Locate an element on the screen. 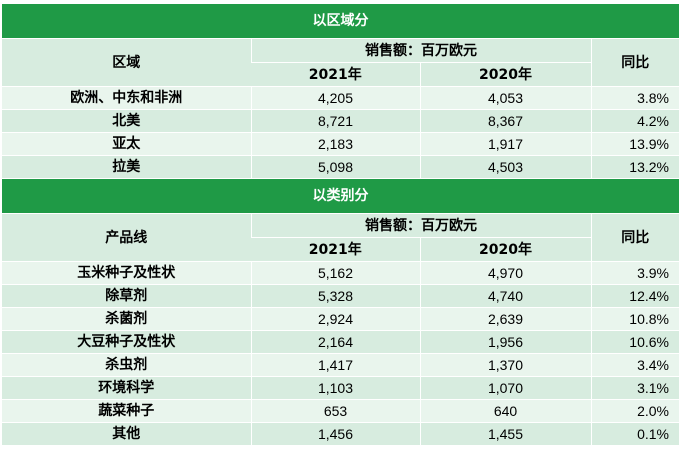 The image size is (681, 453). region-section-title: 以区域分 is located at coordinates (340, 21).